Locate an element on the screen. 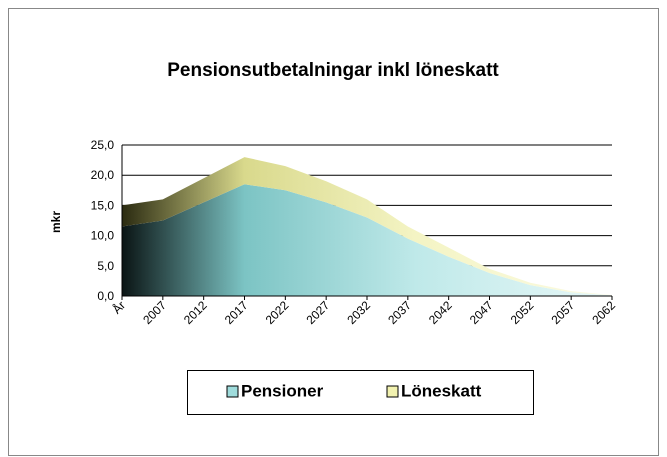  y-tick-label: 25,0 is located at coordinates (103, 145).